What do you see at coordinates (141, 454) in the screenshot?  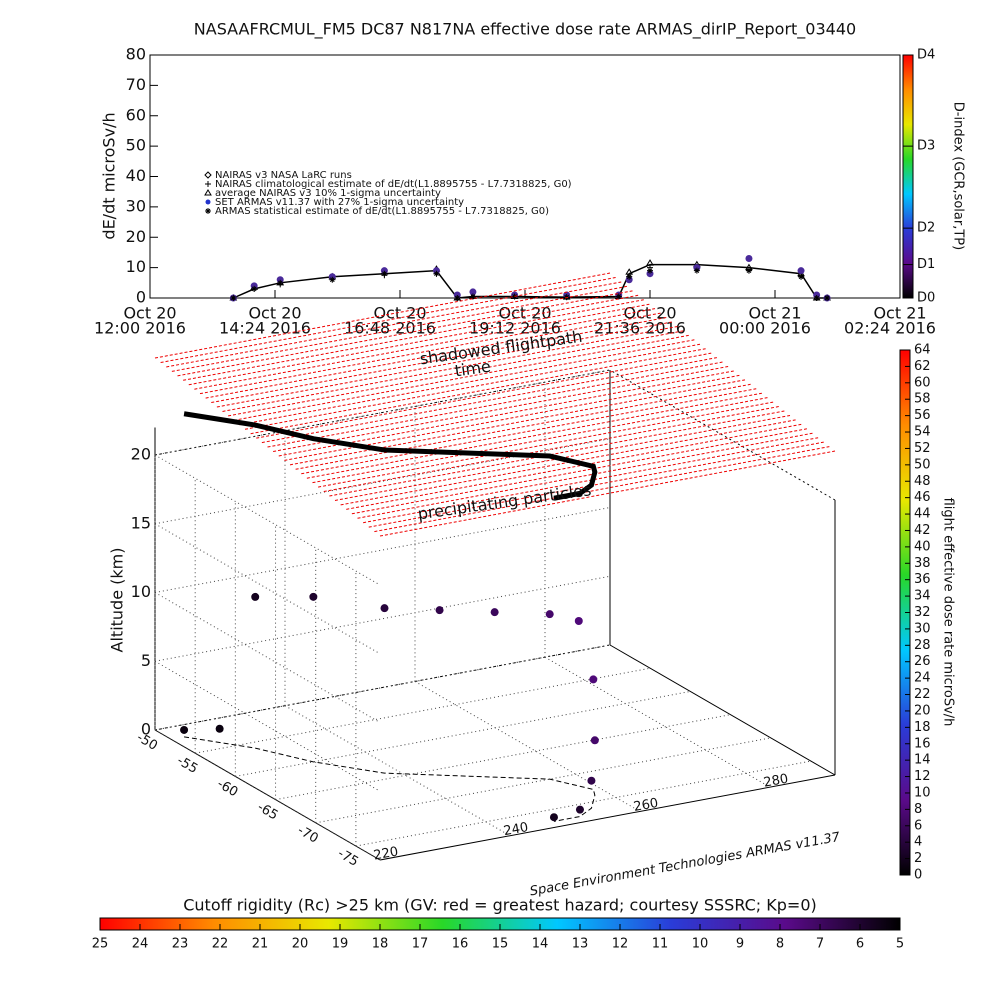 I see `z-tick-label: 20` at bounding box center [141, 454].